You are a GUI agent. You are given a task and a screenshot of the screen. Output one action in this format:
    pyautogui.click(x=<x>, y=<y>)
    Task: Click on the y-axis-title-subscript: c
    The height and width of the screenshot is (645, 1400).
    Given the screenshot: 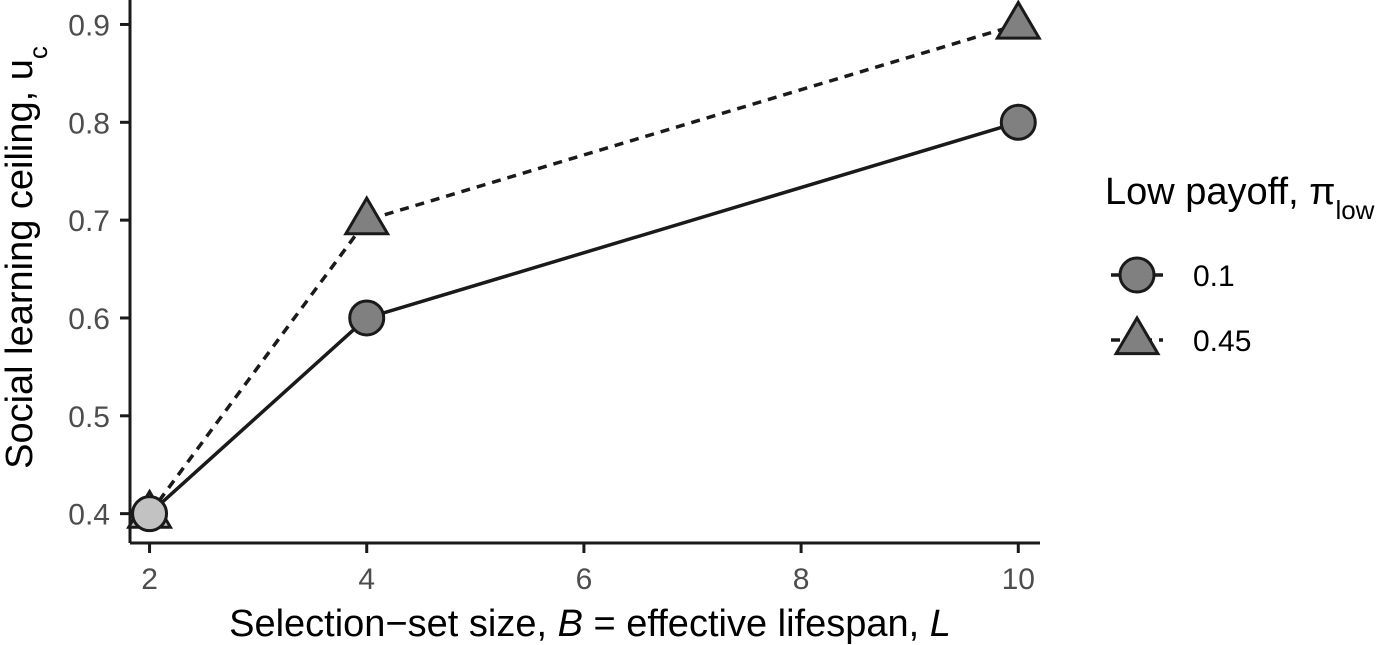 What is the action you would take?
    pyautogui.click(x=38, y=52)
    